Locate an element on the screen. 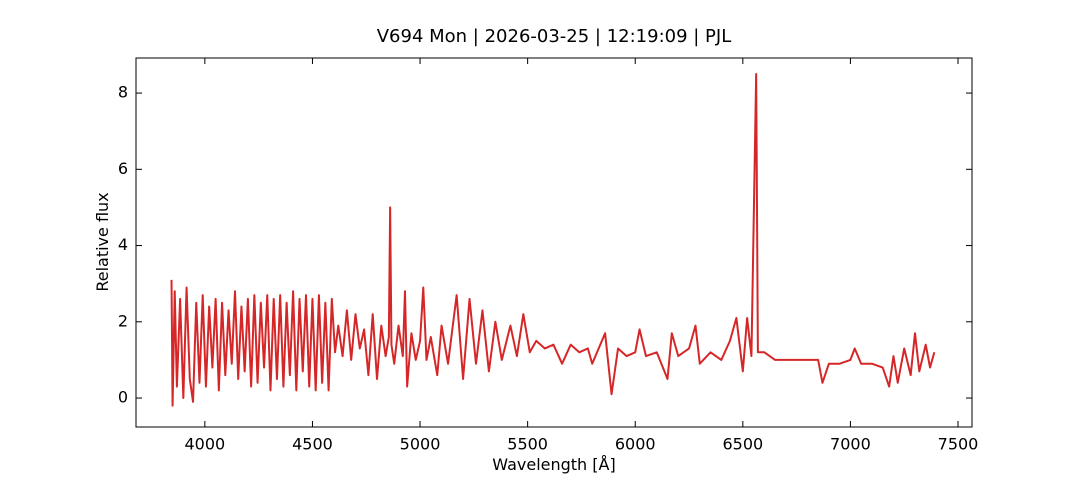 The width and height of the screenshot is (1080, 480). y-tick-label: 6 is located at coordinates (123, 168).